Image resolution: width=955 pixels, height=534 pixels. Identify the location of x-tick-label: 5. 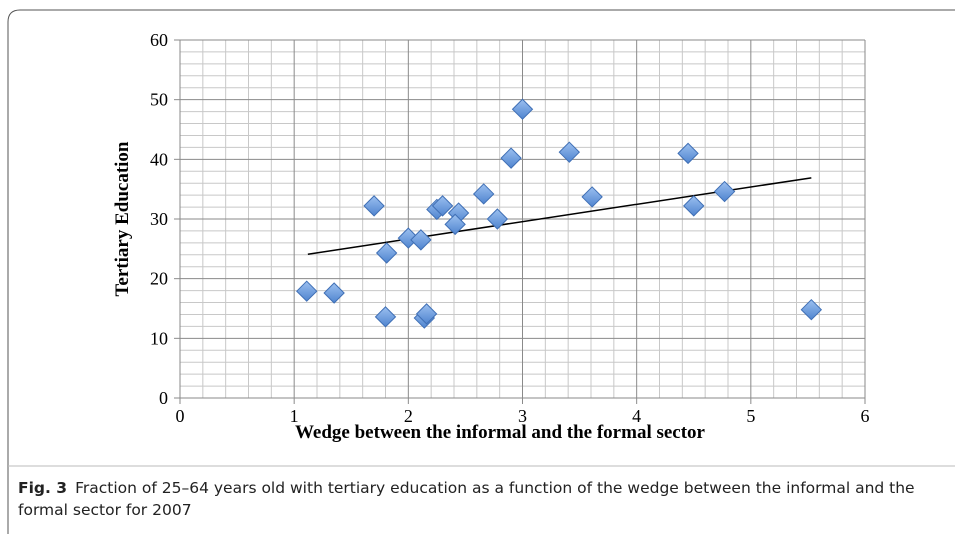
(750, 416).